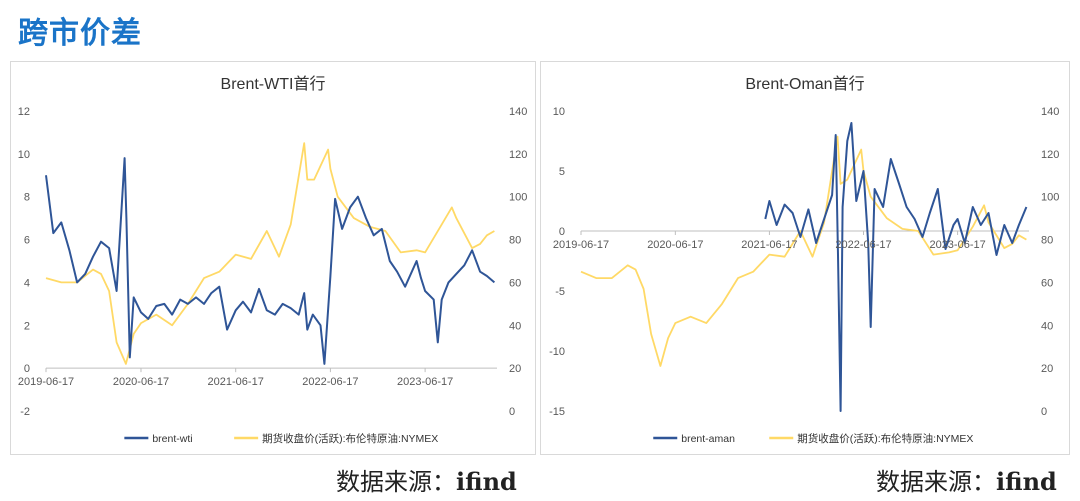 Image resolution: width=1080 pixels, height=501 pixels. I want to click on data-source-left: 数据来源：ifind, so click(426, 479).